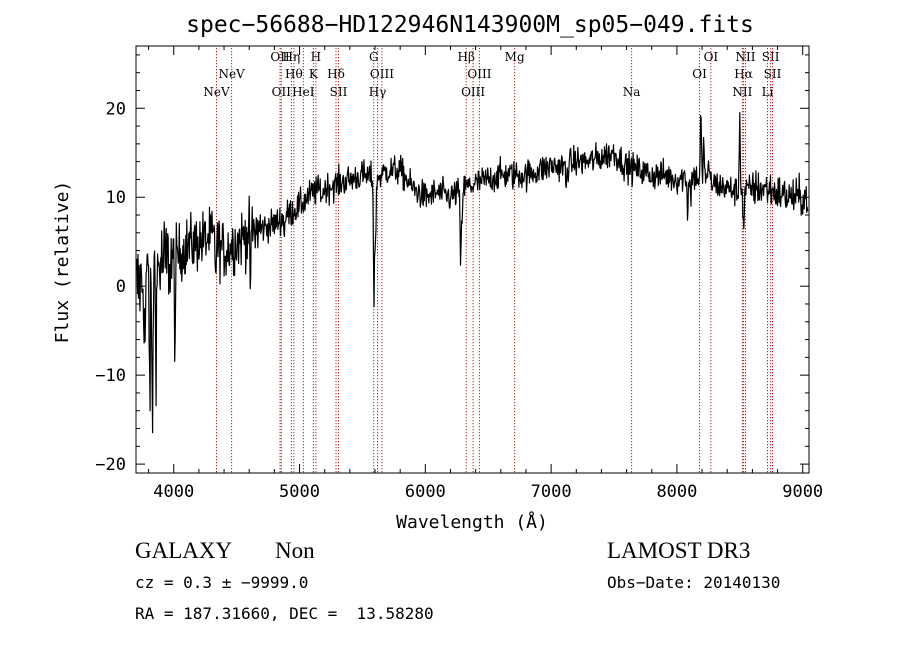  What do you see at coordinates (292, 57) in the screenshot?
I see `line-marker-label: Hη` at bounding box center [292, 57].